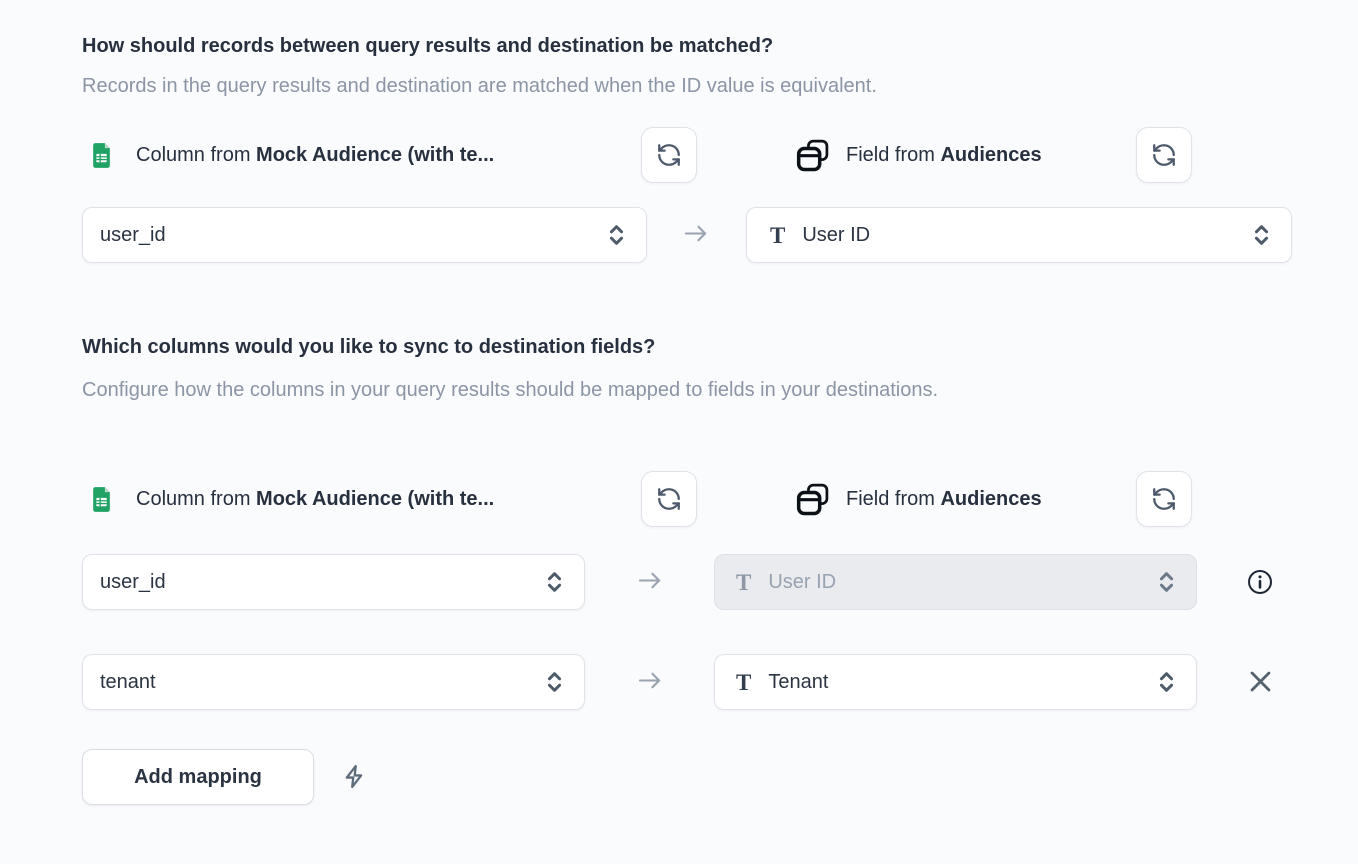 The image size is (1358, 864). I want to click on info-icon, so click(1260, 582).